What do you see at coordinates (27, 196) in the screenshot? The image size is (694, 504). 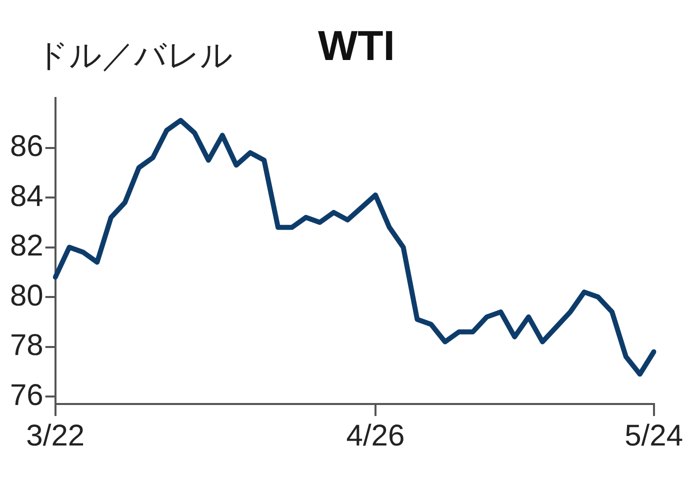 I see `y-tick-label: 84` at bounding box center [27, 196].